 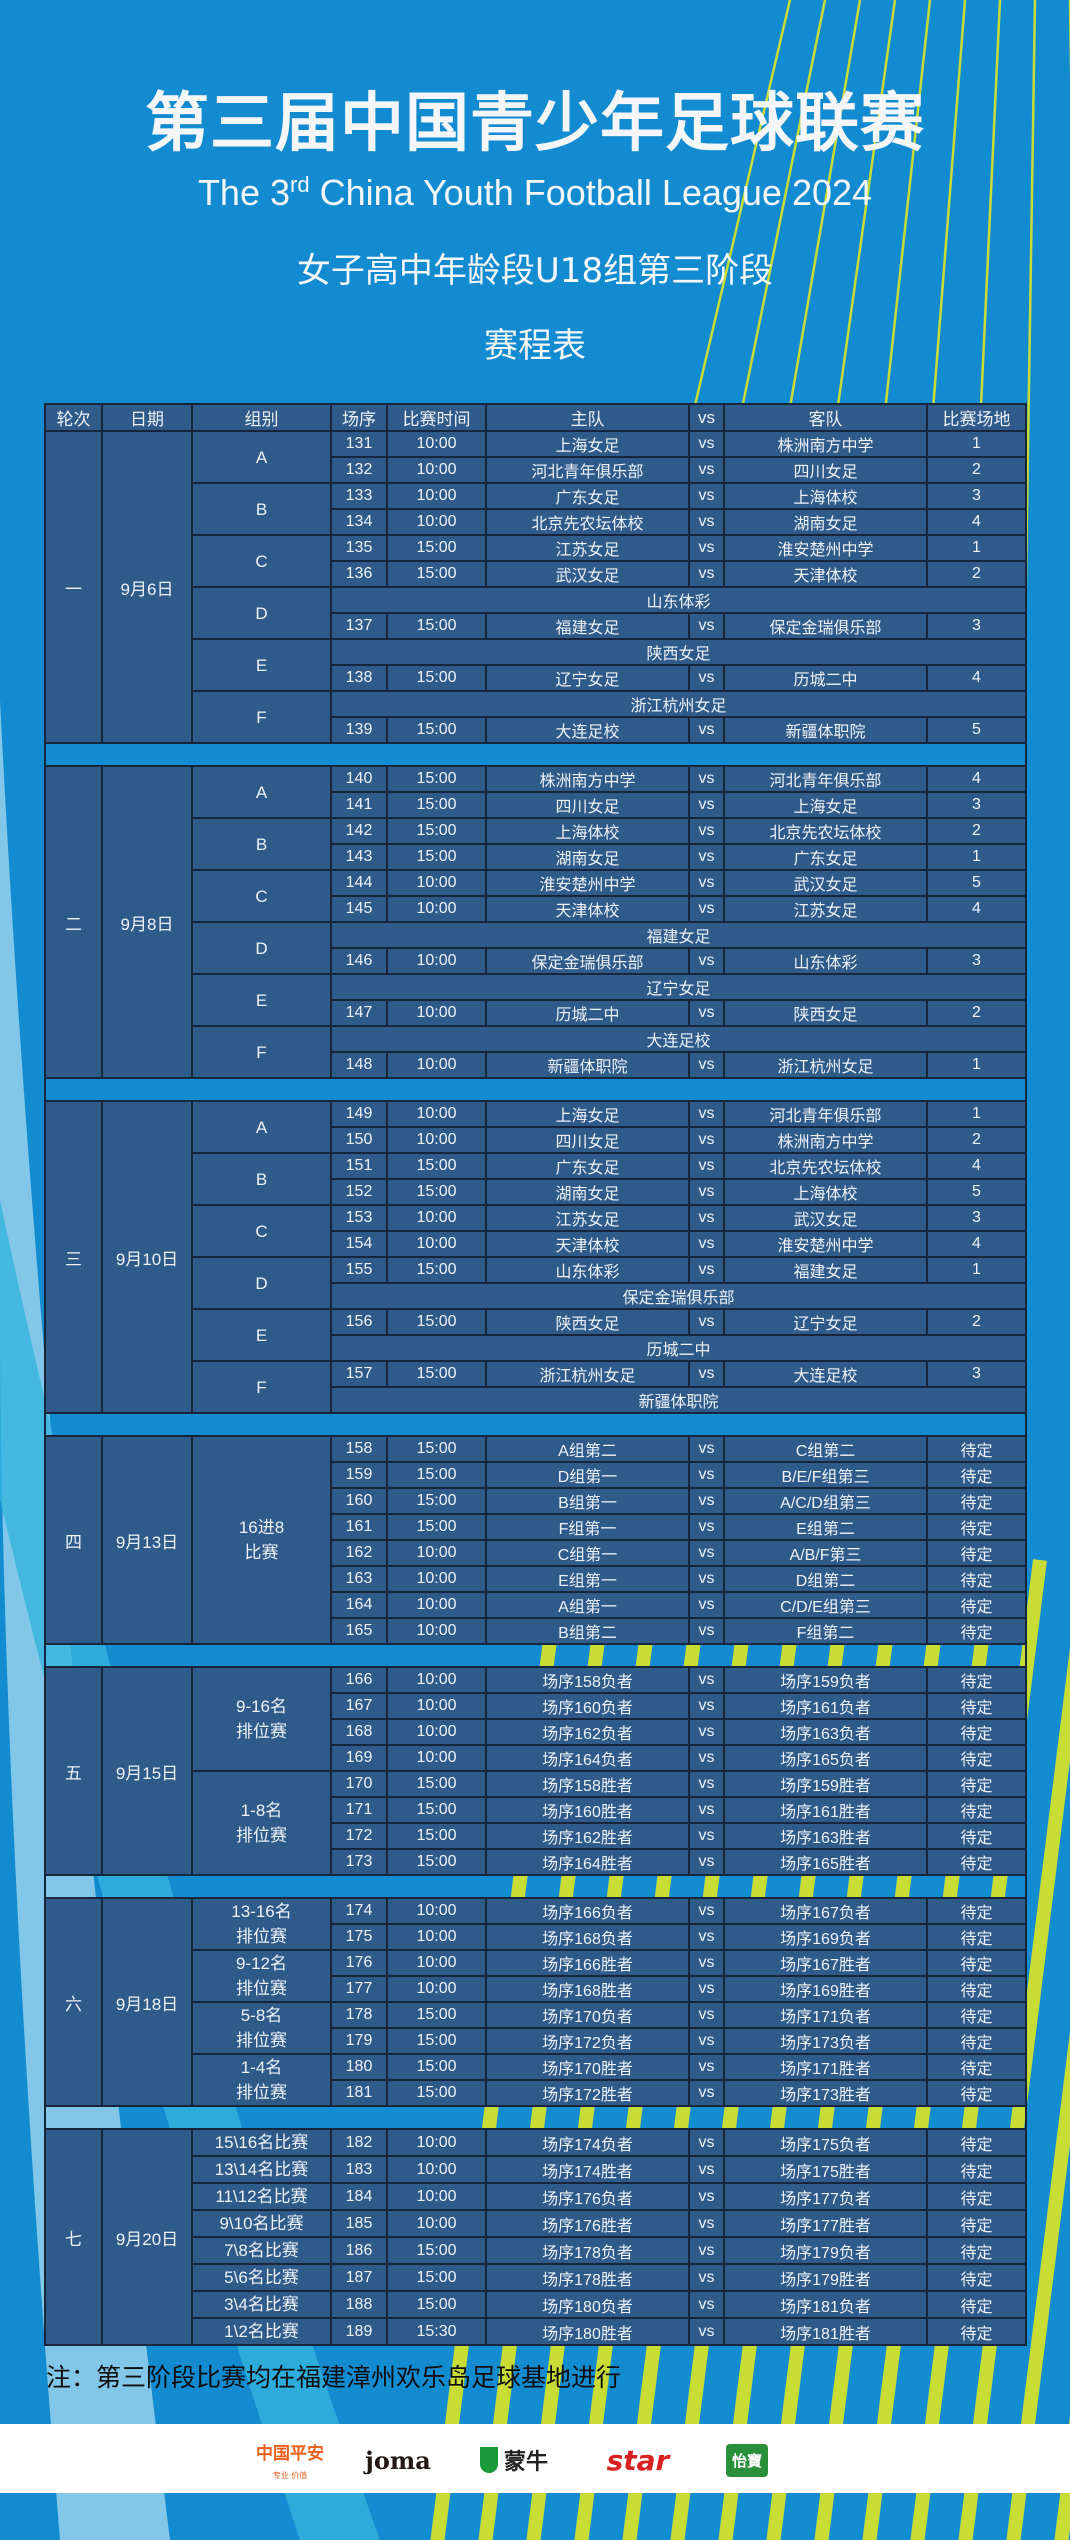 I want to click on match-row: 148 10:00 新疆体职院 vs 浙江杭州女足 1, so click(x=536, y=1065).